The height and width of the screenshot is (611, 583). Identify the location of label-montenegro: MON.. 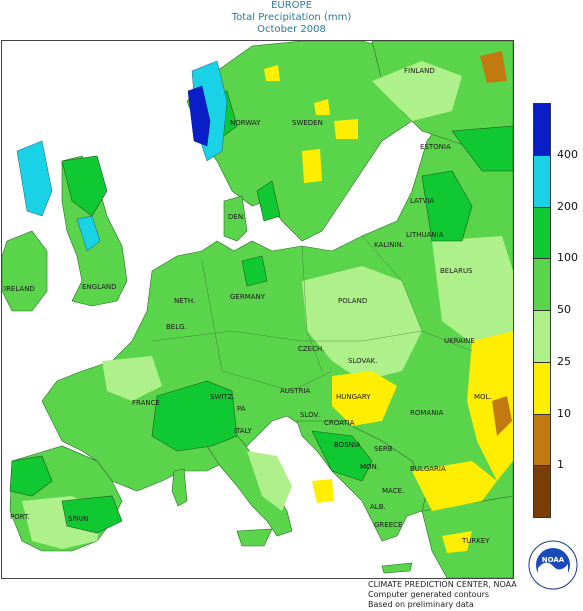
(369, 467).